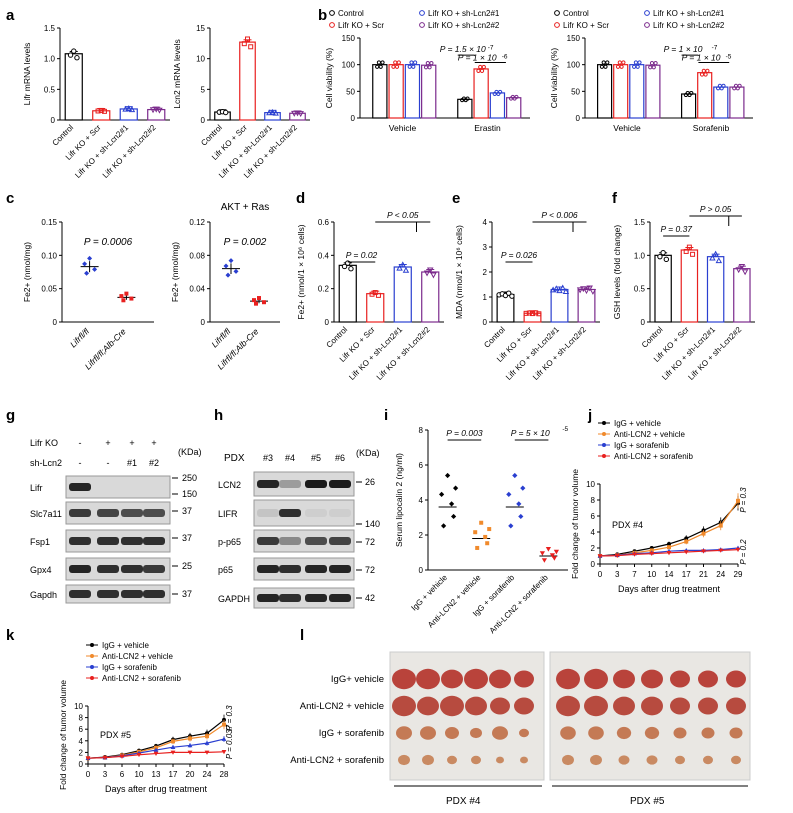 The image size is (793, 813). I want to click on x-tick-label: 14, so click(669, 574).